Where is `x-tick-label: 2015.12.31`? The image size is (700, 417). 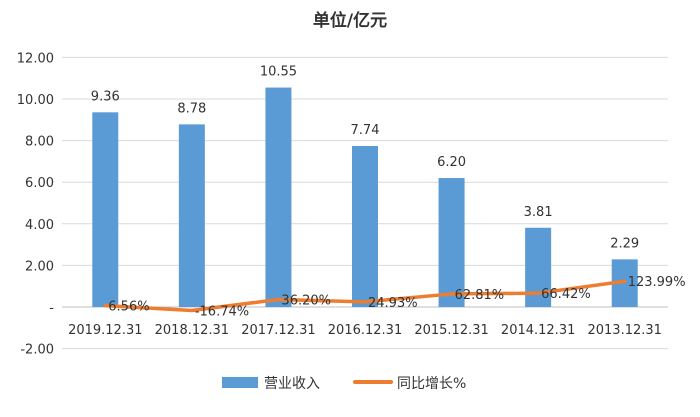 x-tick-label: 2015.12.31 is located at coordinates (451, 330).